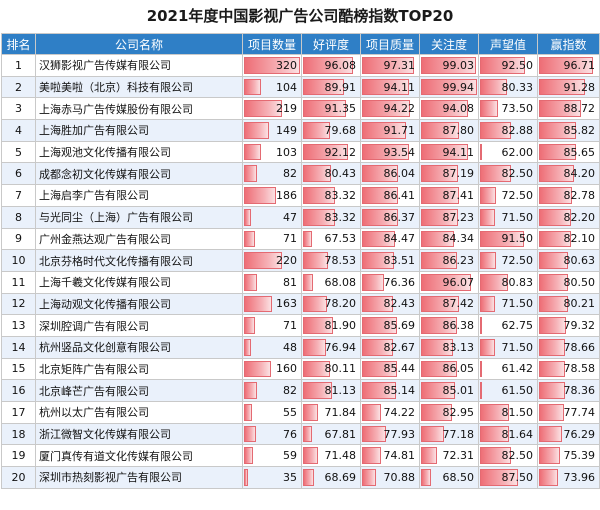 This screenshot has width=600, height=510. I want to click on quality-value: 85.14, so click(399, 391).